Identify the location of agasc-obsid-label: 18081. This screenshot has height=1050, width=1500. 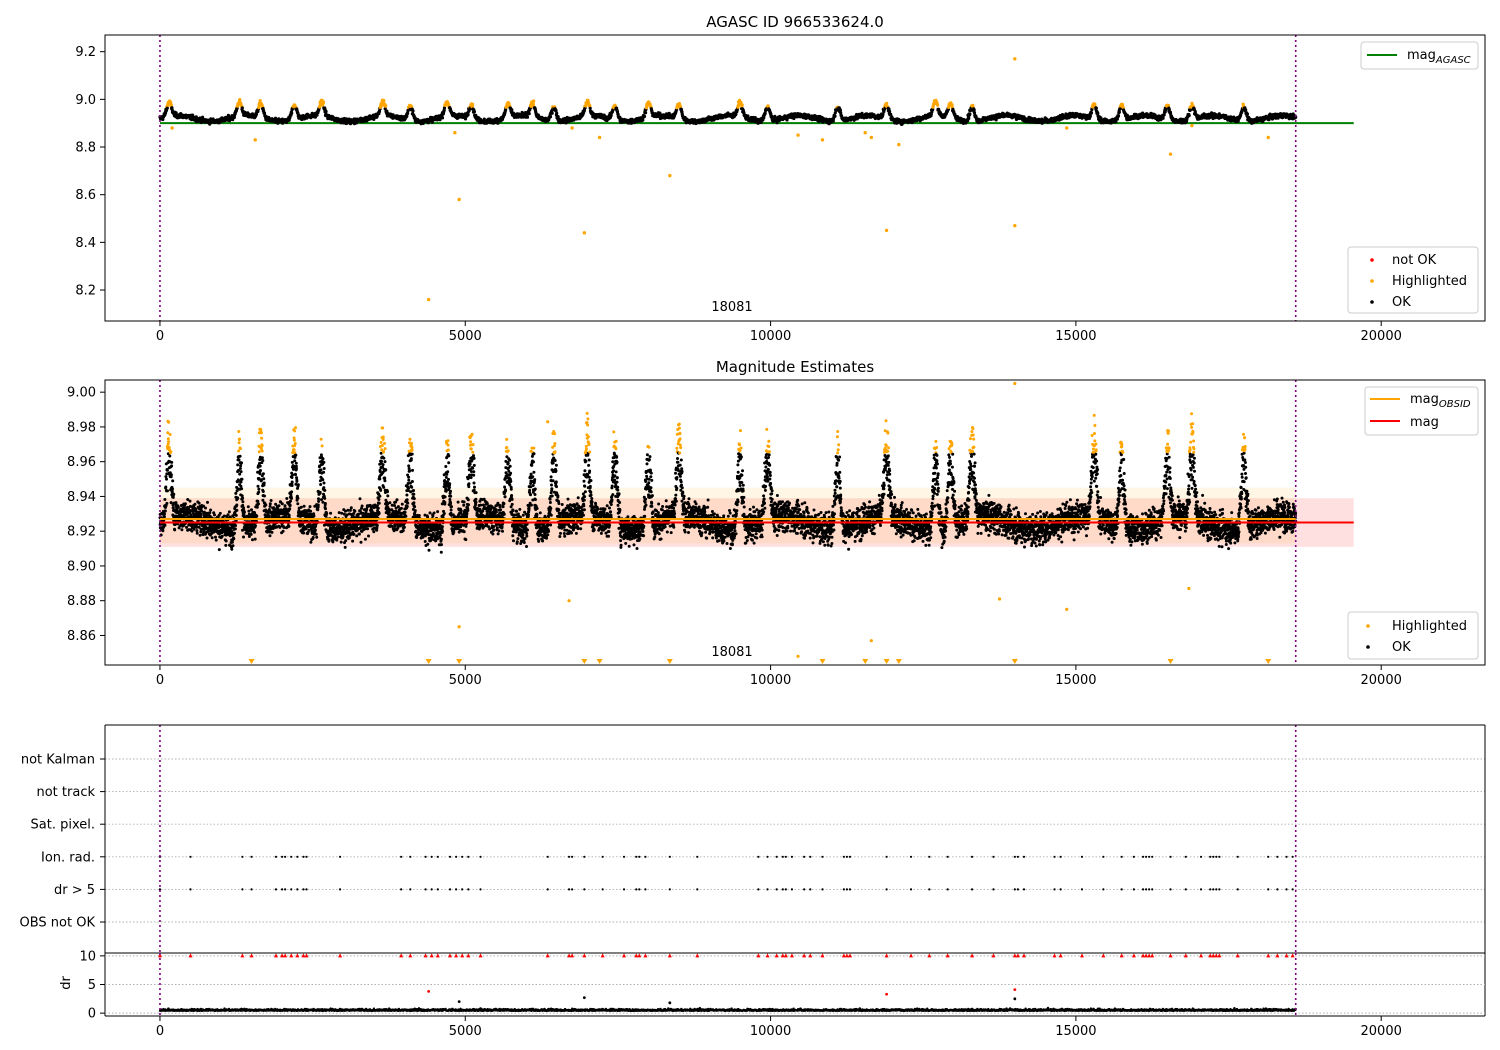
(731, 307).